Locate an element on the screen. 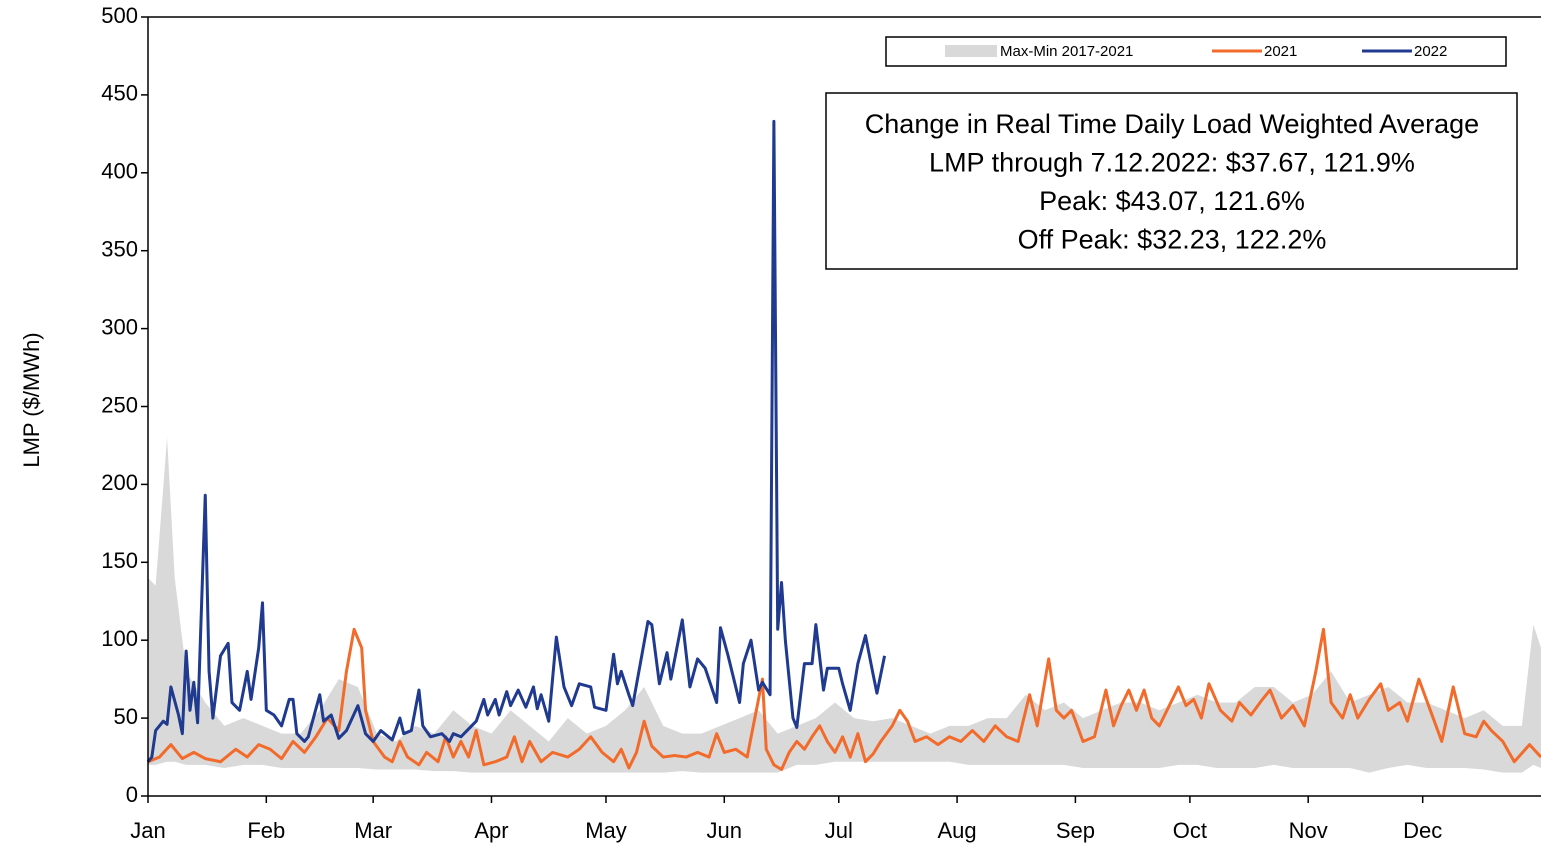 Image resolution: width=1541 pixels, height=849 pixels. y-tick-label: 200 is located at coordinates (119, 482).